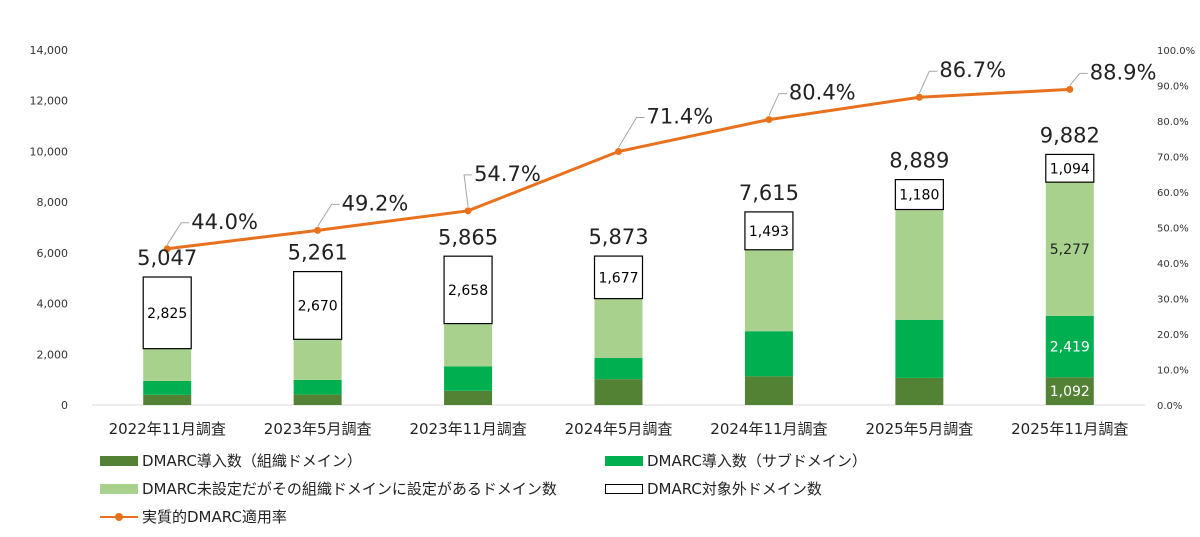 This screenshot has width=1200, height=537. I want to click on left-axis-tick-label: 4,000, so click(53, 304).